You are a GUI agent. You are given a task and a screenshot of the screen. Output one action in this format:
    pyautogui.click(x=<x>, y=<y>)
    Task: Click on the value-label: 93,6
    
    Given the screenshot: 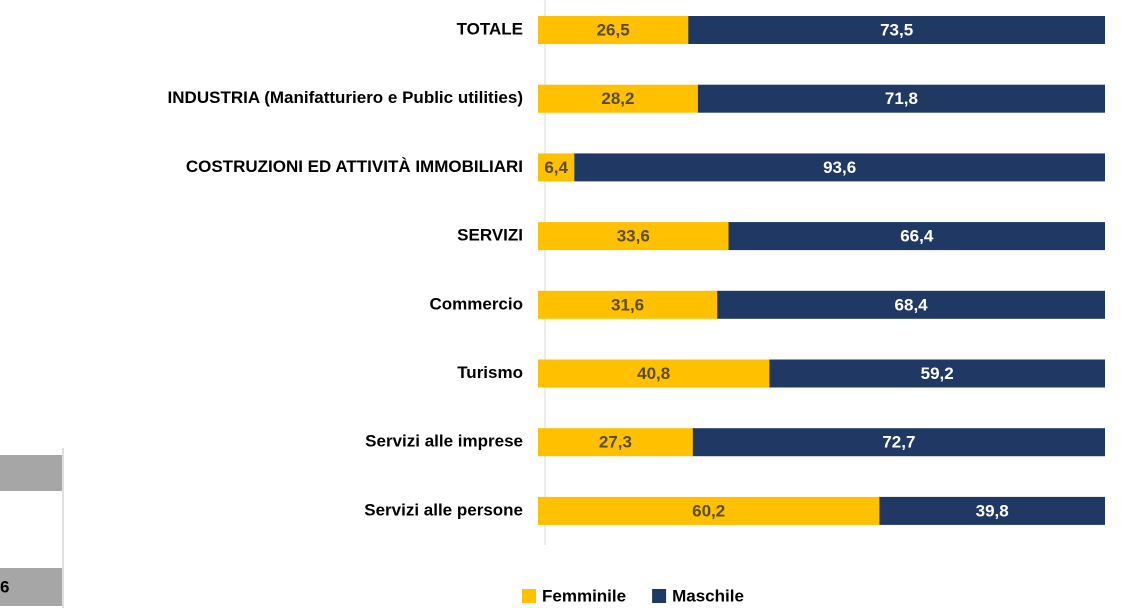 What is the action you would take?
    pyautogui.click(x=839, y=167)
    